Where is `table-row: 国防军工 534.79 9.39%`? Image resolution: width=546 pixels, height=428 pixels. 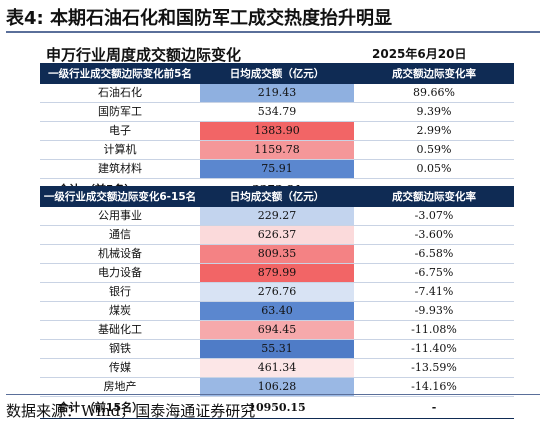 table-row: 国防军工 534.79 9.39% is located at coordinates (277, 112).